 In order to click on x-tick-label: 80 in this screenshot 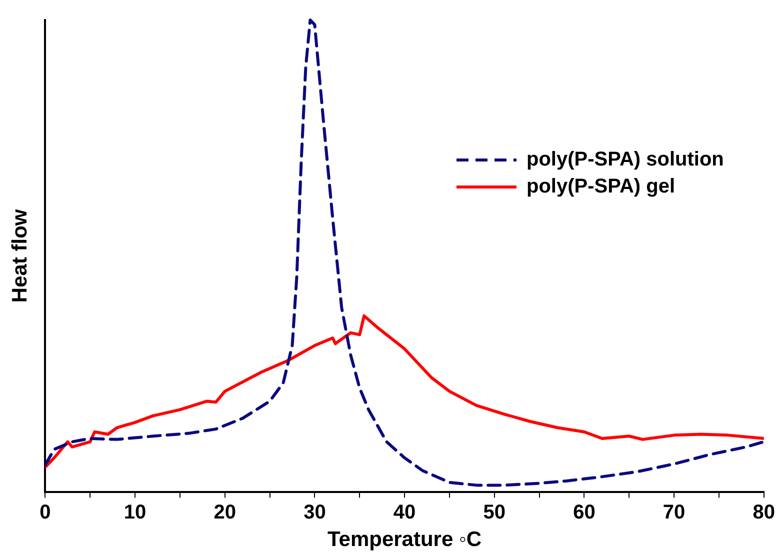, I will do `click(763, 512)`.